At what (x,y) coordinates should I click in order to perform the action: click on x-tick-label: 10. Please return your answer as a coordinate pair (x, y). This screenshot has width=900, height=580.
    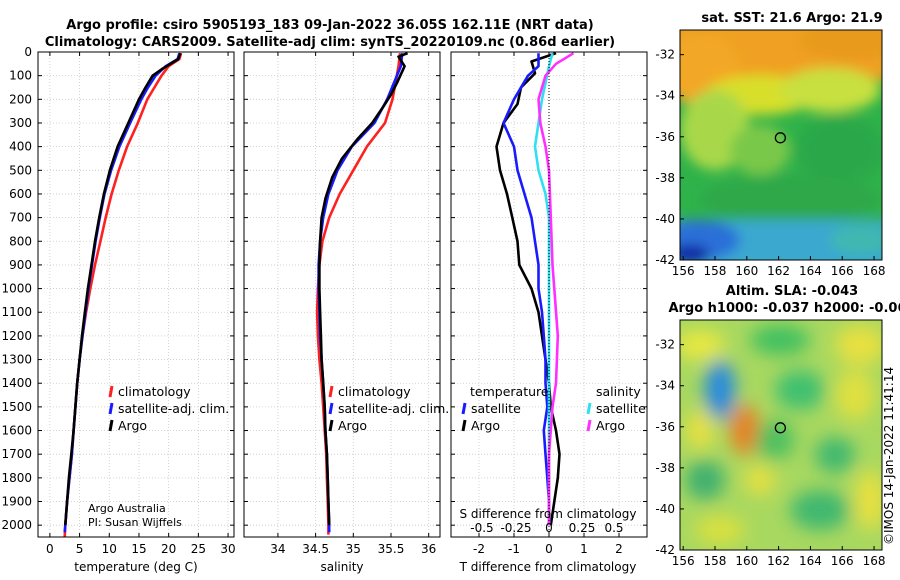
    Looking at the image, I should click on (109, 549).